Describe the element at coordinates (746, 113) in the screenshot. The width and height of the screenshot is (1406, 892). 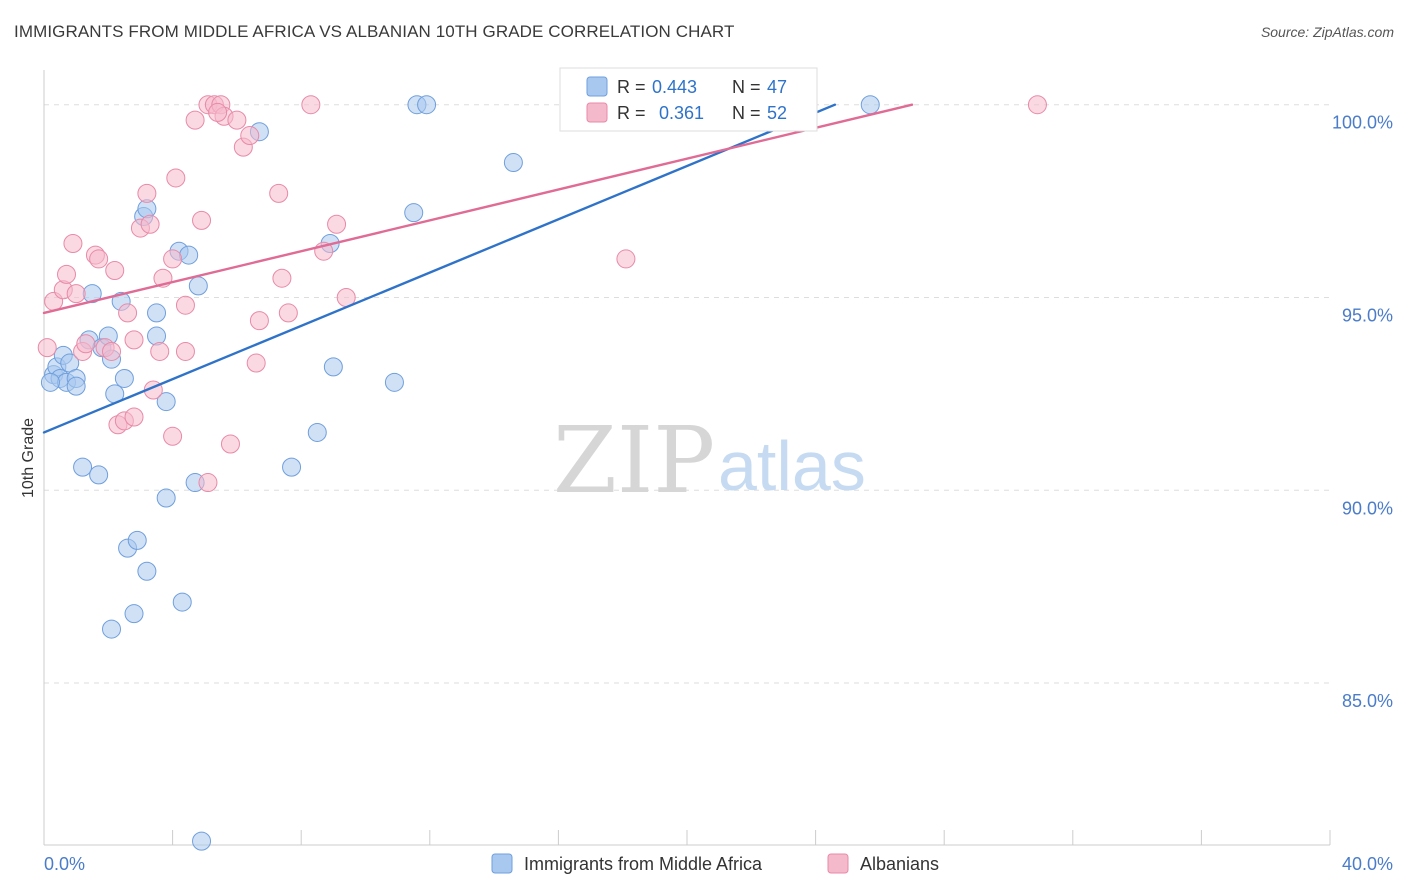
I see `stats-pink-n-label: N =` at that location.